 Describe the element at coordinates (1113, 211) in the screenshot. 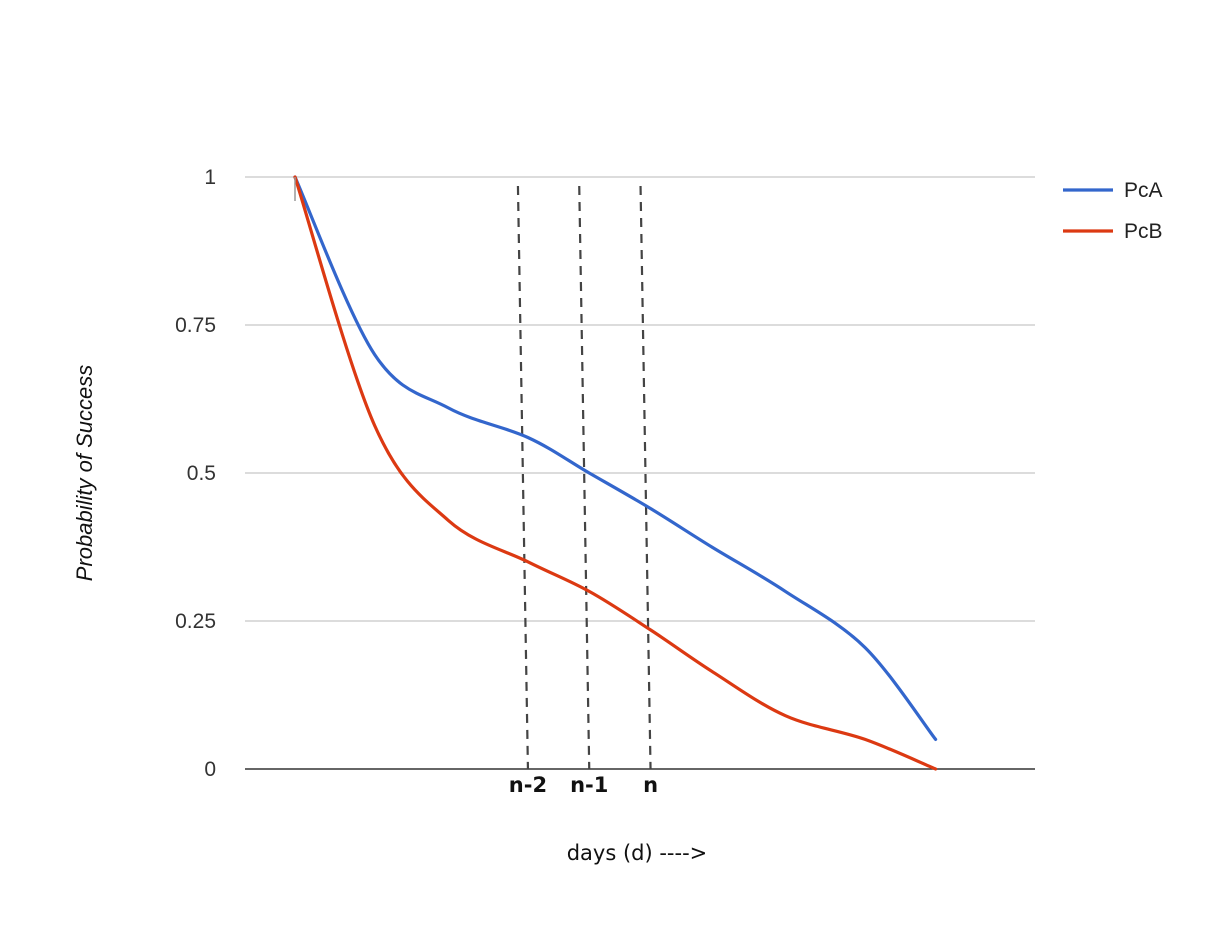

I see `legend: PcA PcB` at that location.